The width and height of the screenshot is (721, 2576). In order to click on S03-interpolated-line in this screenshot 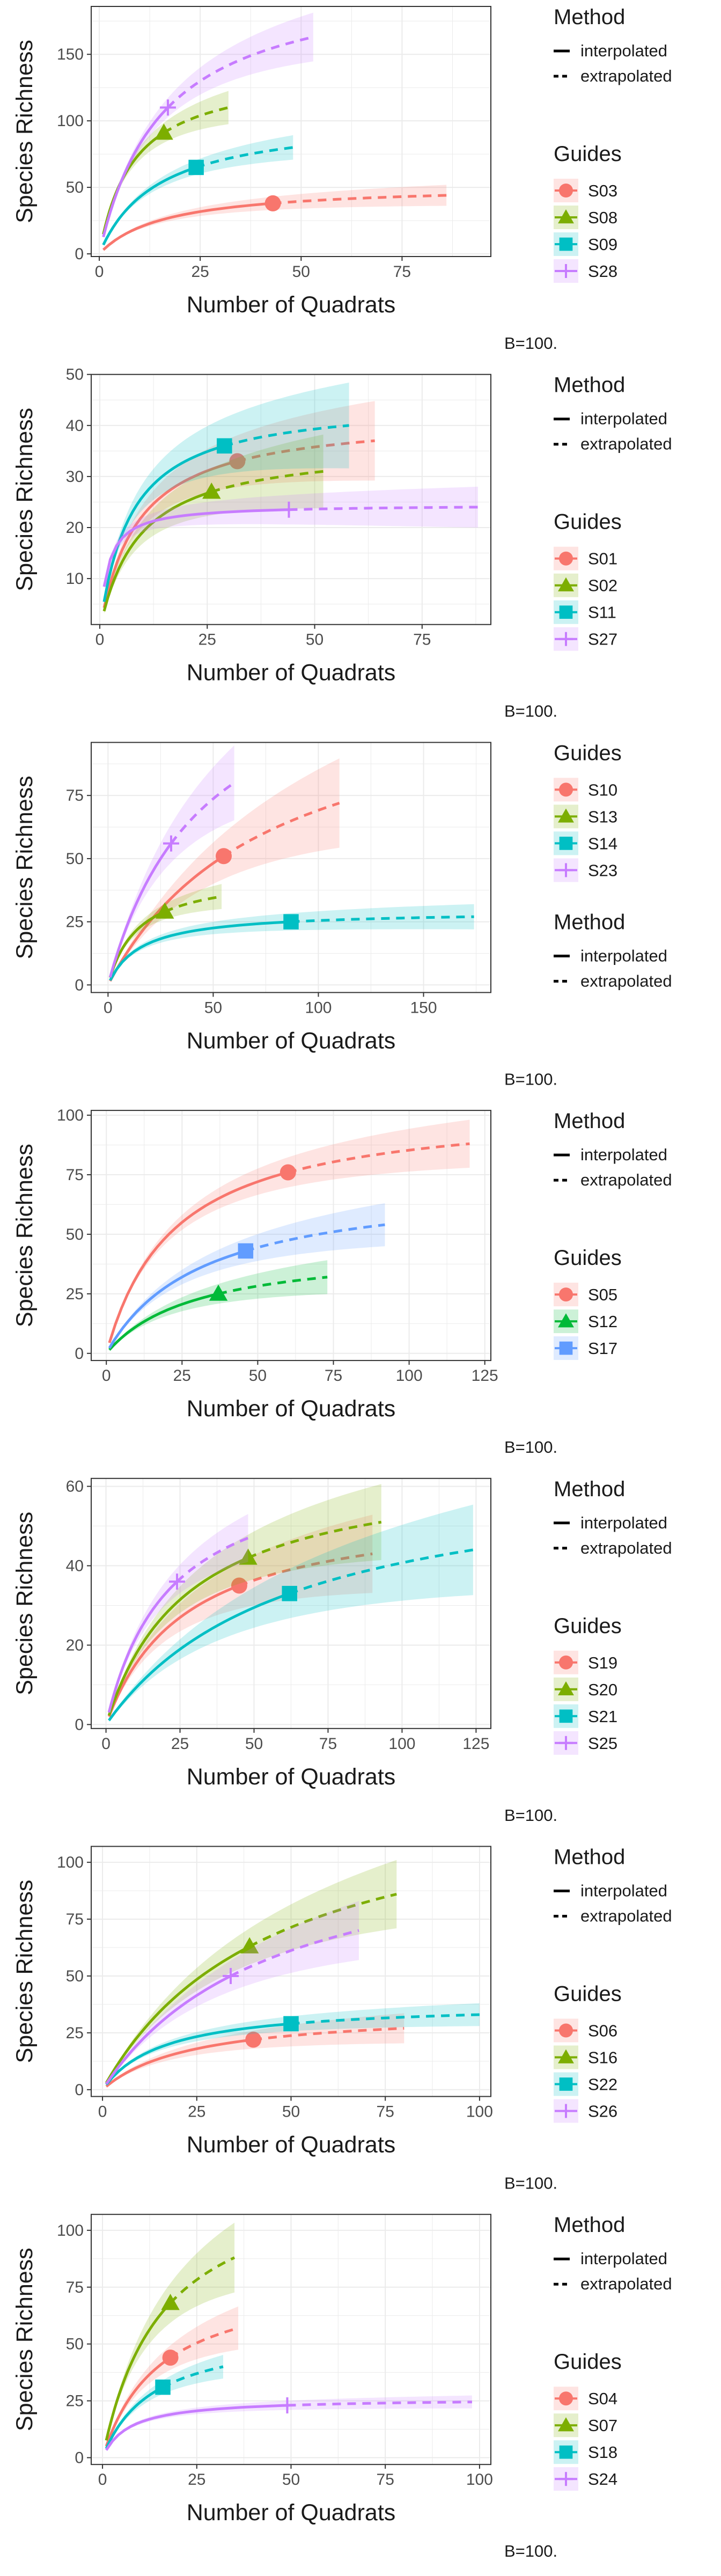, I will do `click(187, 226)`.